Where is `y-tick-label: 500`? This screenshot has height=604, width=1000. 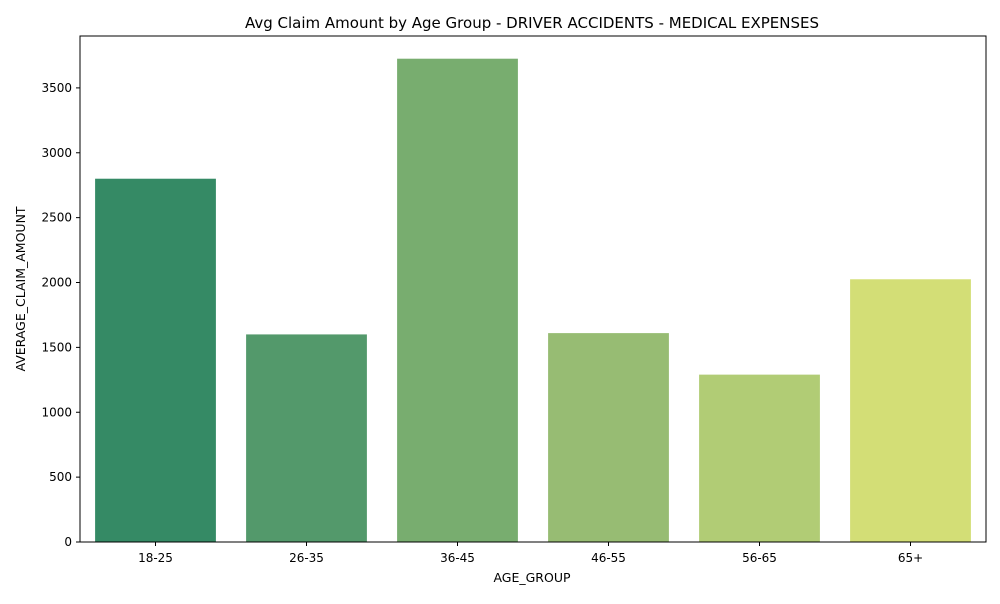
y-tick-label: 500 is located at coordinates (60, 477).